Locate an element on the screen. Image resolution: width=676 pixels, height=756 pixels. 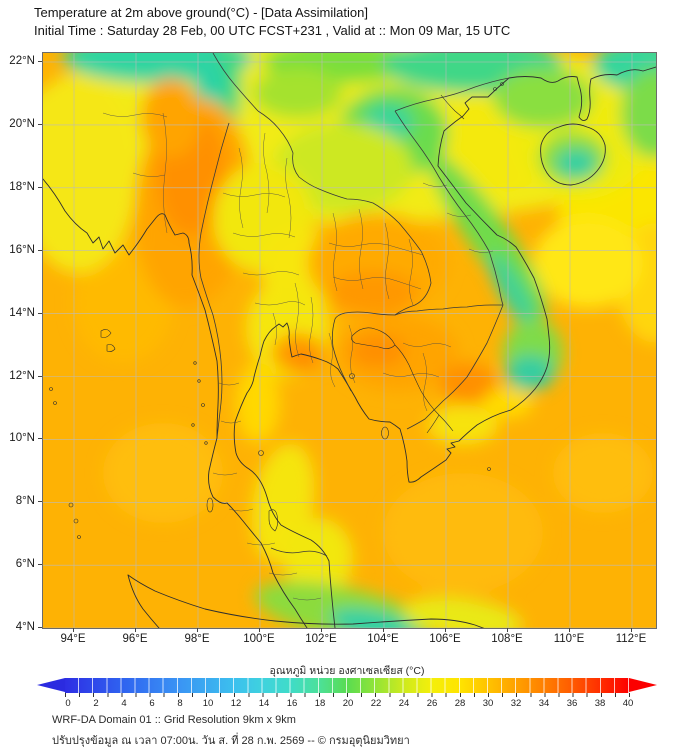
lon-label: 108°E is located at coordinates (507, 639).